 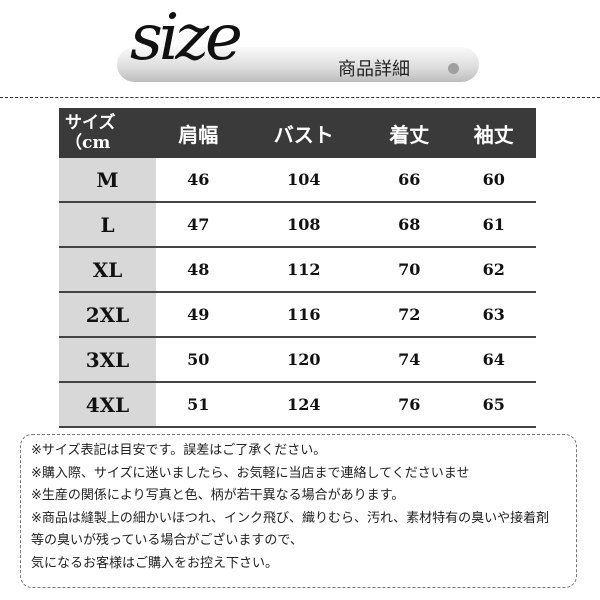 I want to click on measurement-cell: 48, so click(x=198, y=270).